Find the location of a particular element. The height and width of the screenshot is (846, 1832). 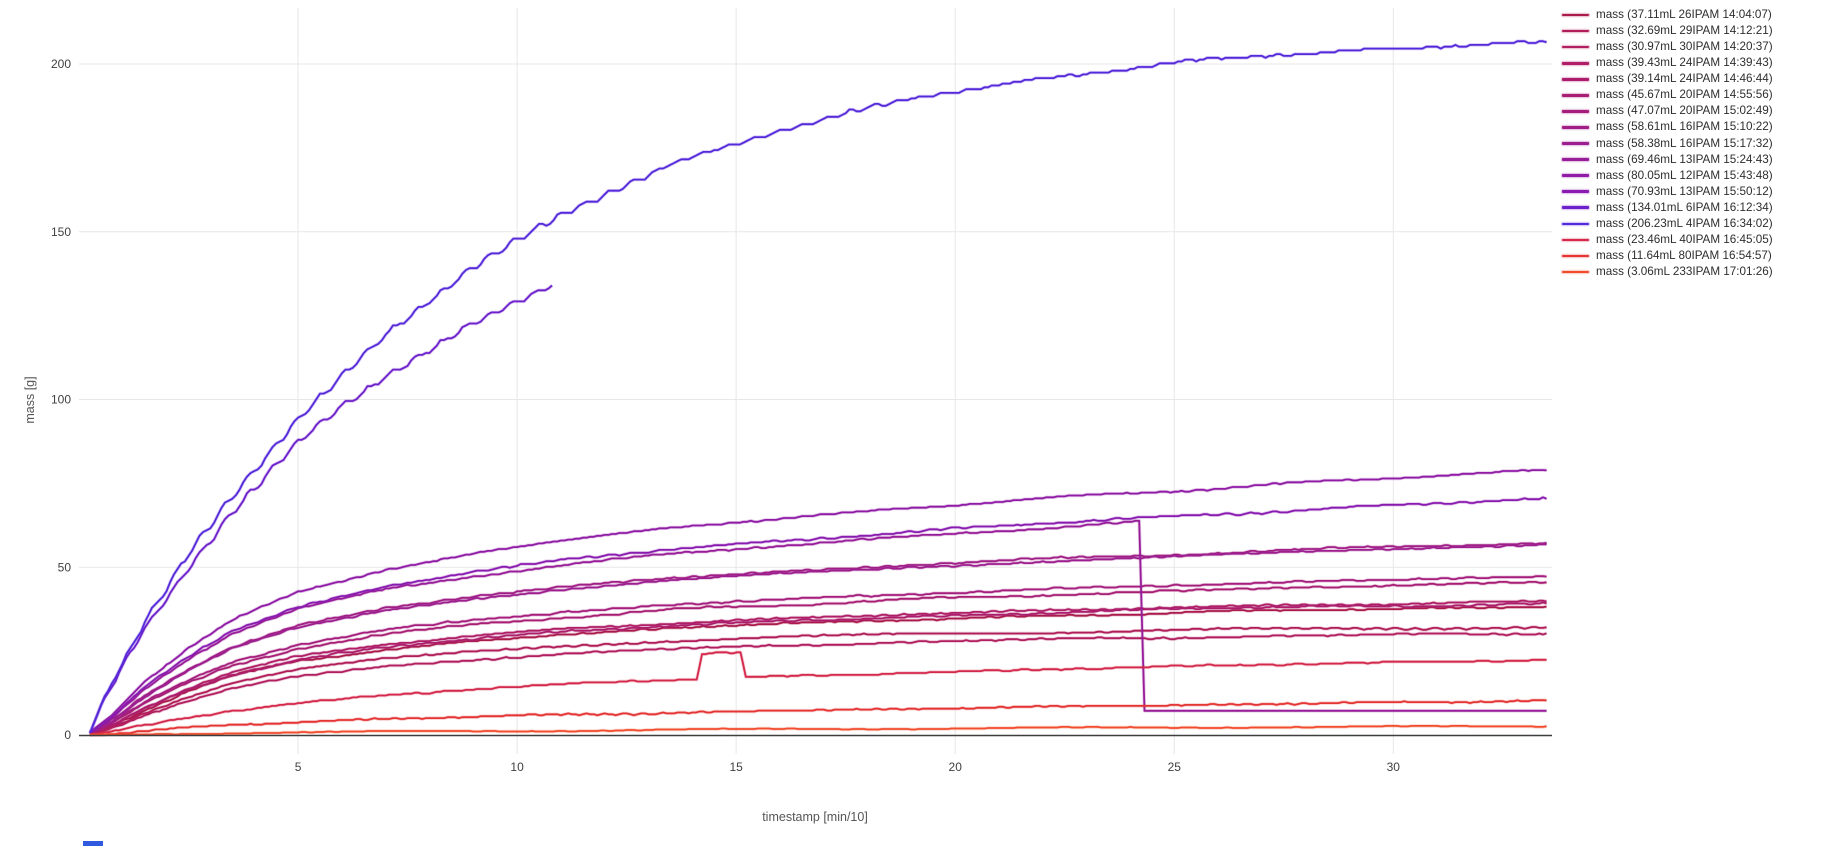

legend-item: mass (45.67mL 20IPAM 14:55:56) is located at coordinates (1696, 95).